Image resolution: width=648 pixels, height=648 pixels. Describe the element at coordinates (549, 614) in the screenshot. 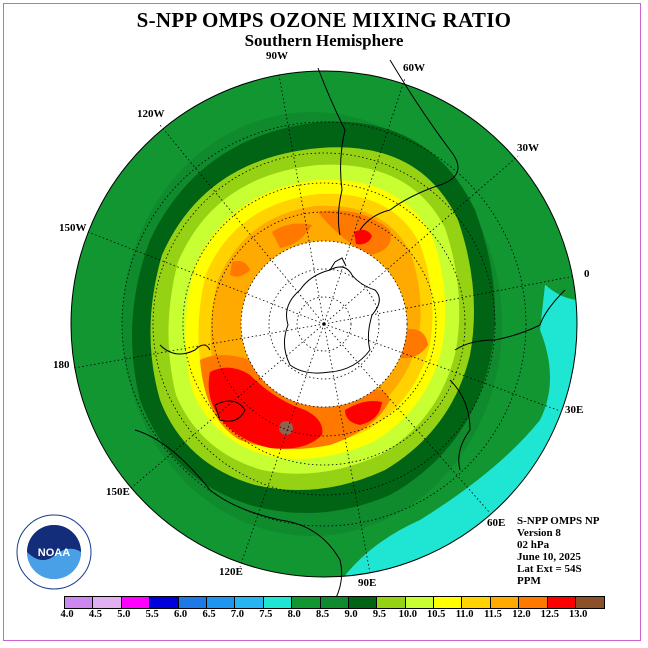

I see `colorbar-tick-label: 12.5` at that location.